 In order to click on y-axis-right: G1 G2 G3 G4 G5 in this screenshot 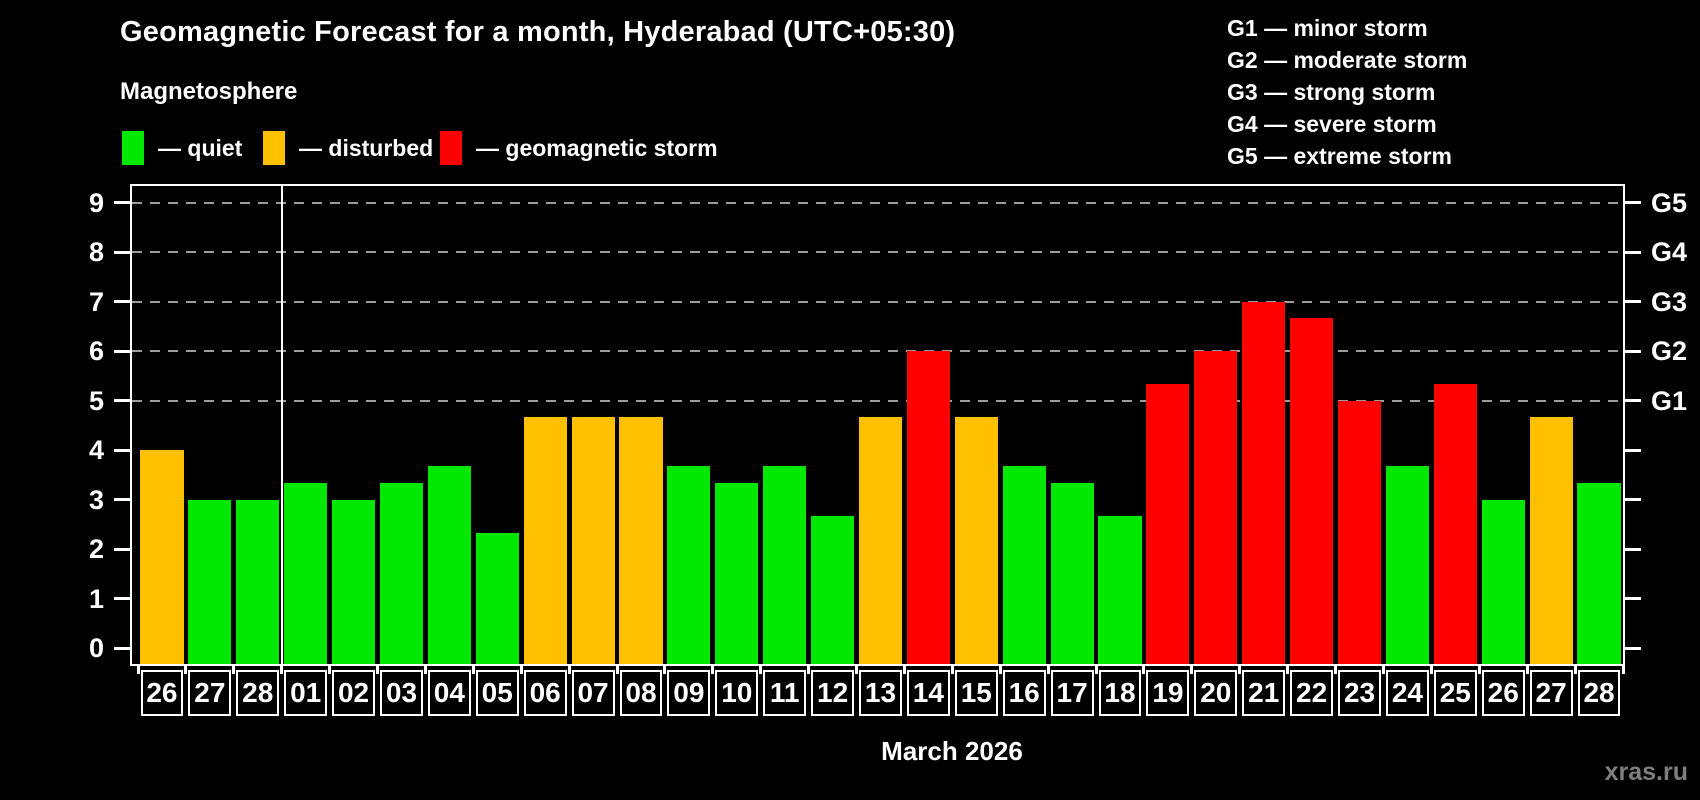, I will do `click(1662, 425)`.